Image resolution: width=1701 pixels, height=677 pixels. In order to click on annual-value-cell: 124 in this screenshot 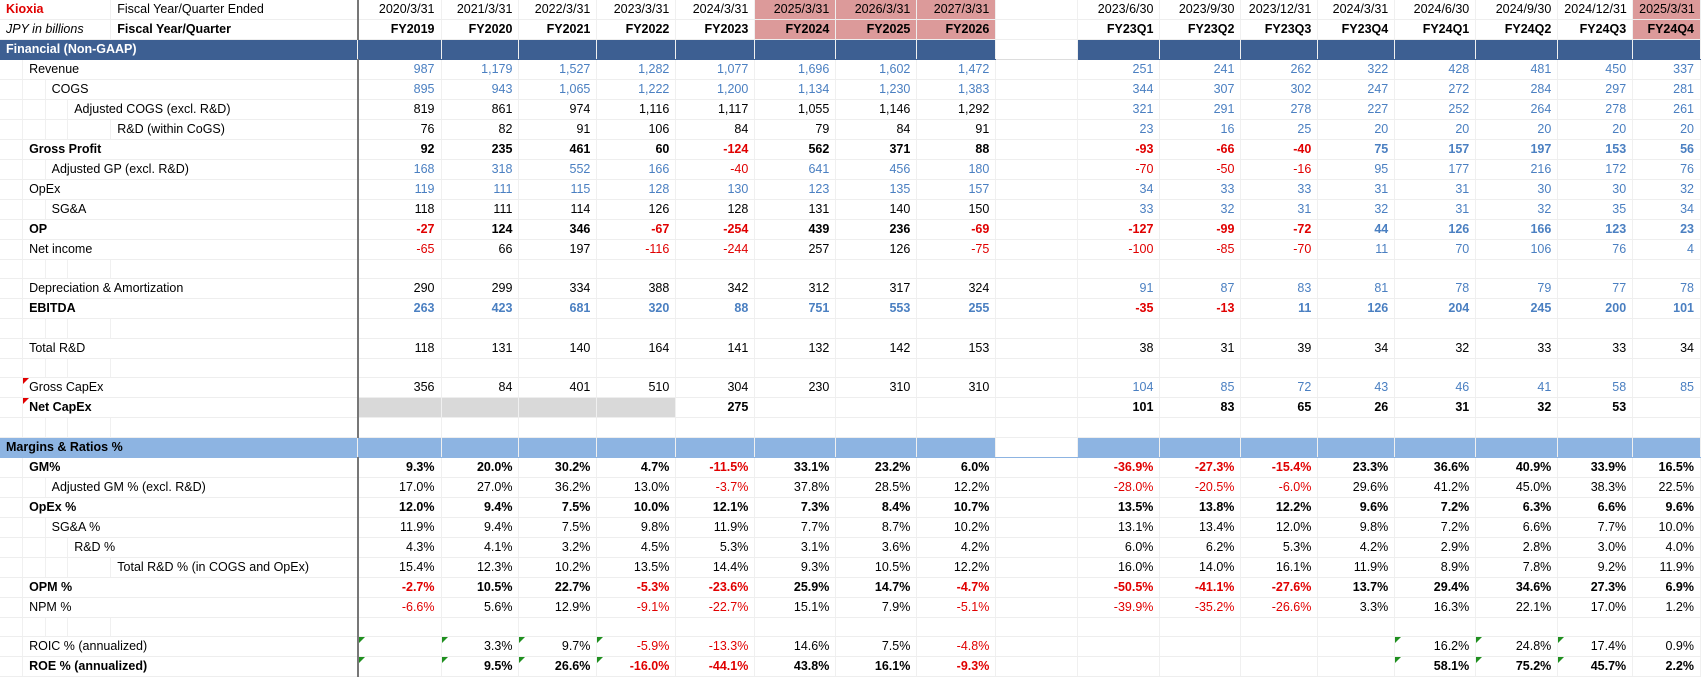, I will do `click(480, 229)`.